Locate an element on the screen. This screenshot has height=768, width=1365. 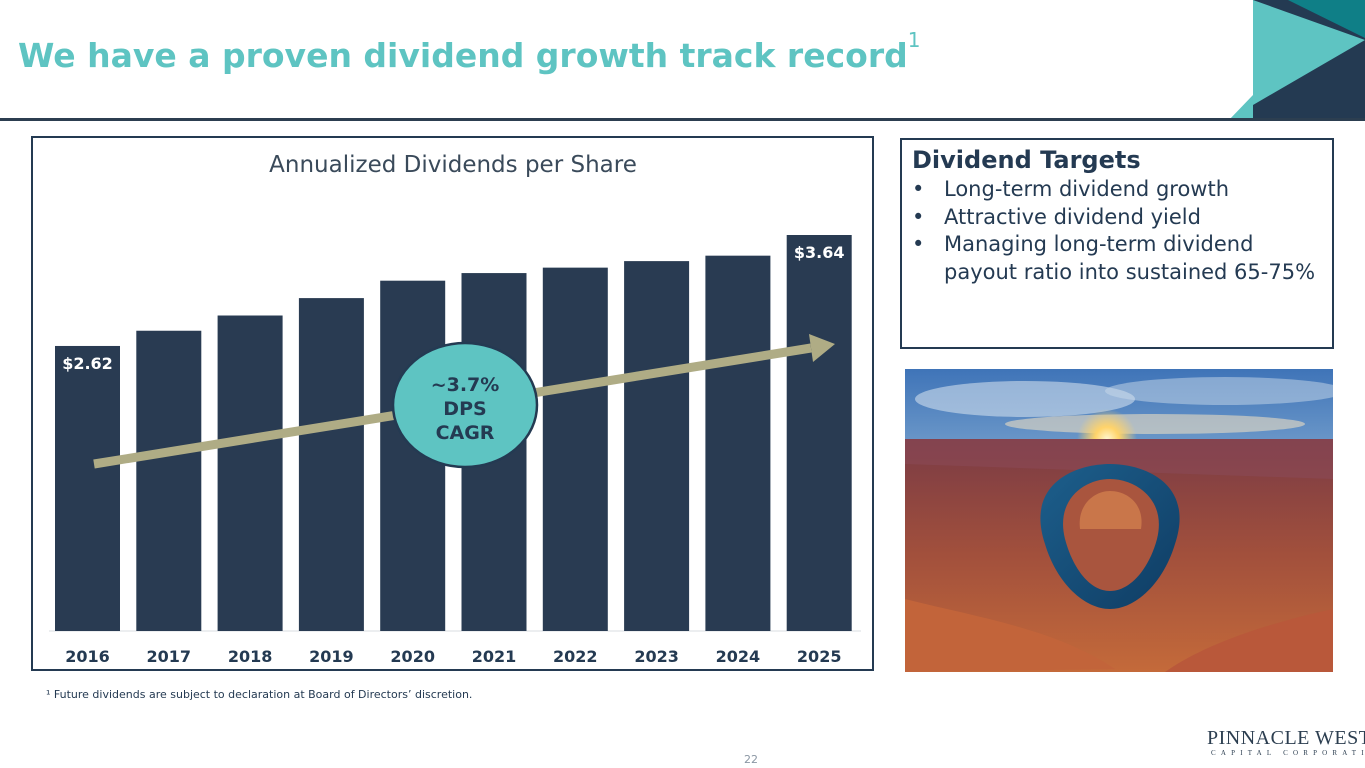
title-footnote-marker: 1 is located at coordinates (914, 40).